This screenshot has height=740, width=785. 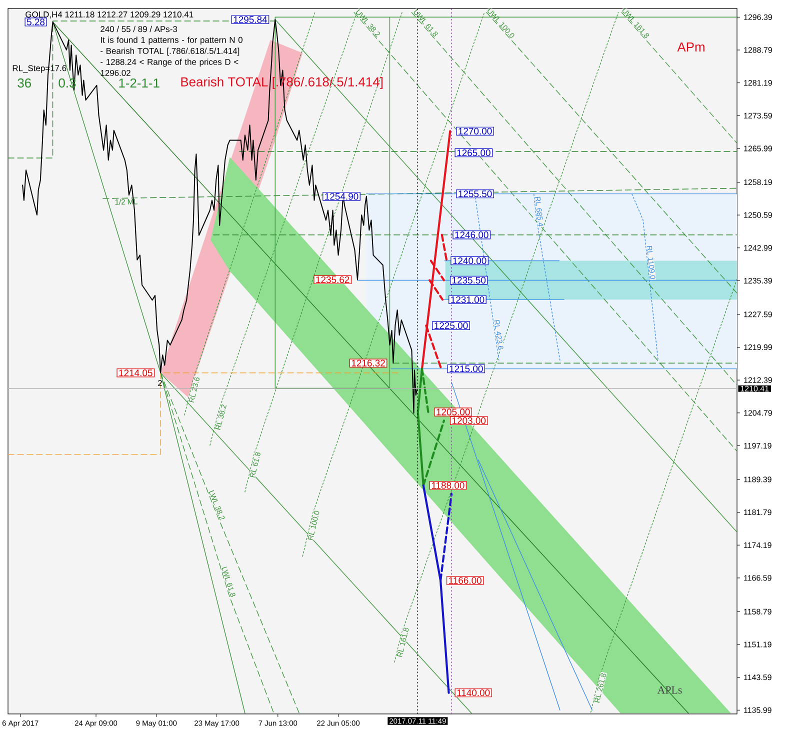 What do you see at coordinates (465, 580) in the screenshot?
I see `annotation: 1166.00` at bounding box center [465, 580].